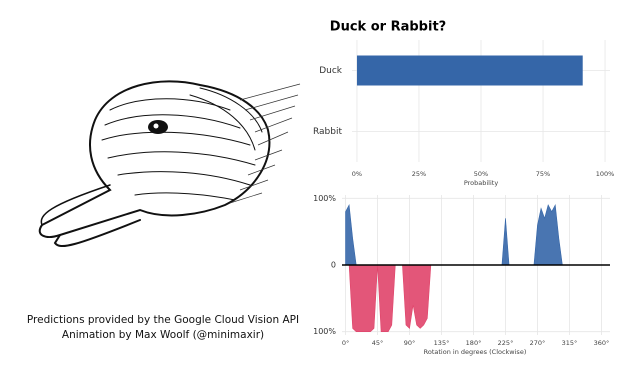 The height and width of the screenshot is (377, 624). Describe the element at coordinates (357, 174) in the screenshot. I see `x-tick-label: 0%` at that location.